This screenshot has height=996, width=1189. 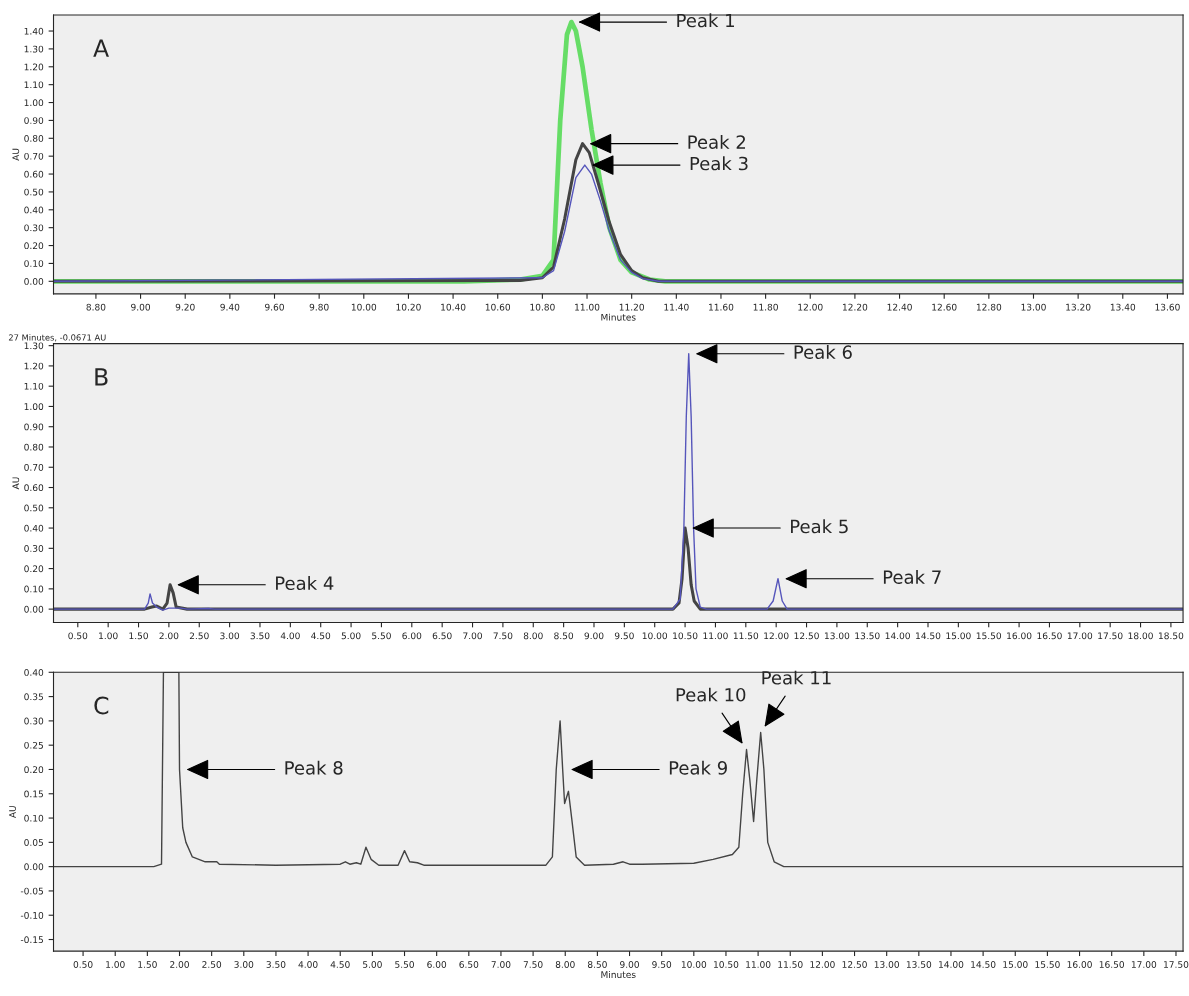 I want to click on x-tick-label: 1.50, so click(x=138, y=636).